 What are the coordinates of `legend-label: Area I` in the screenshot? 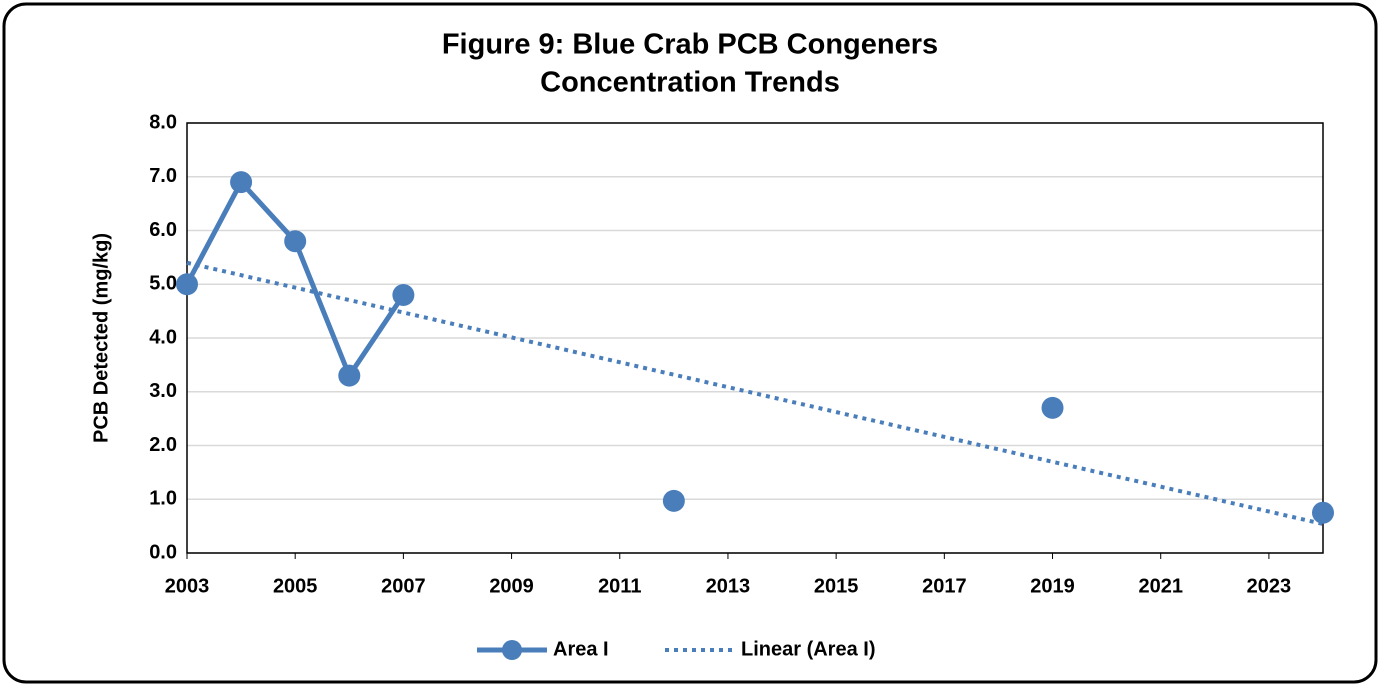 It's located at (581, 649).